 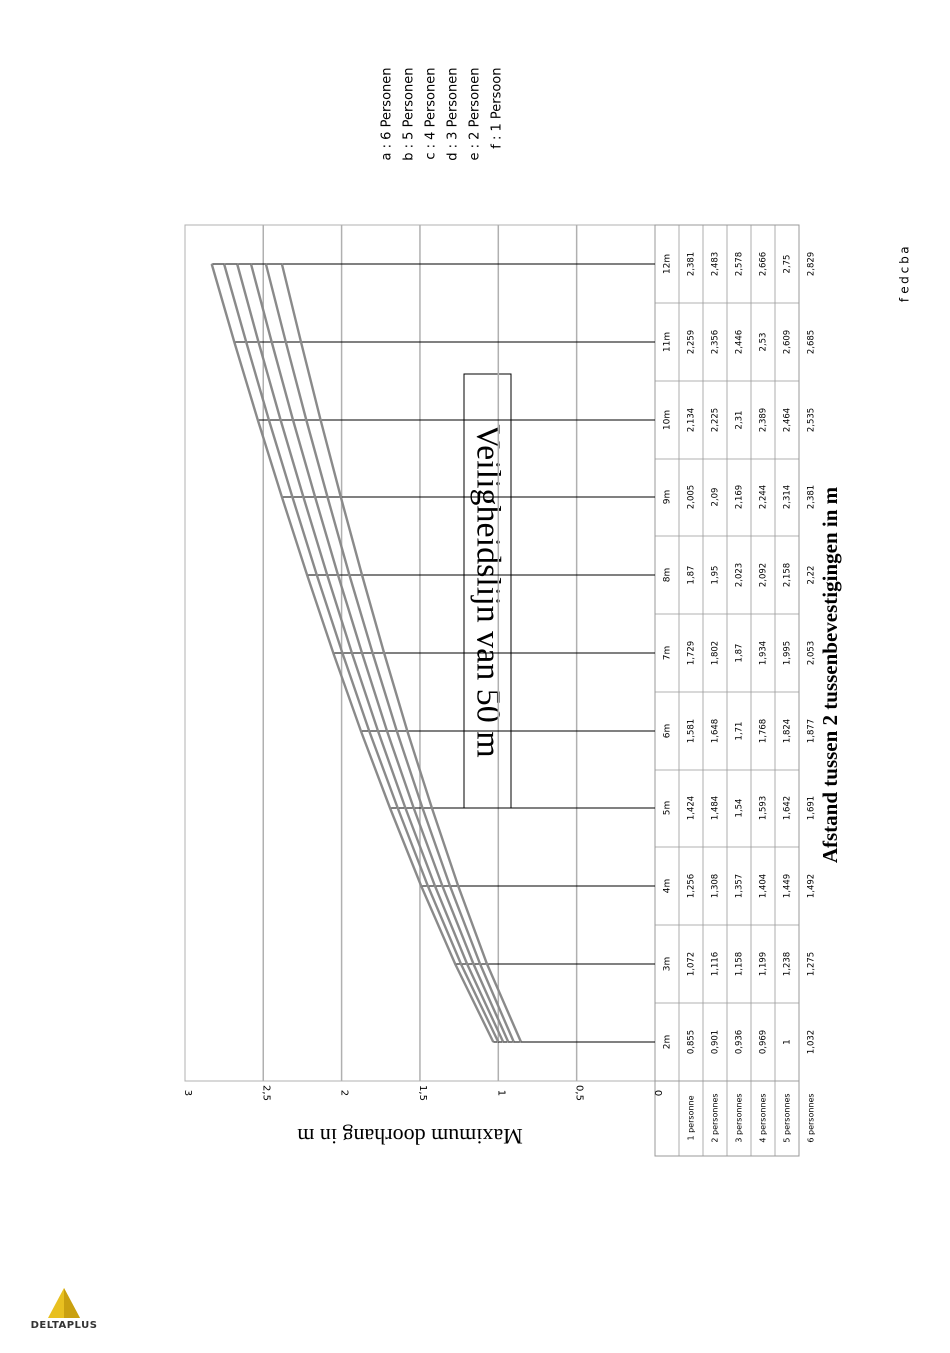 I want to click on curve-label: f, so click(x=905, y=299).